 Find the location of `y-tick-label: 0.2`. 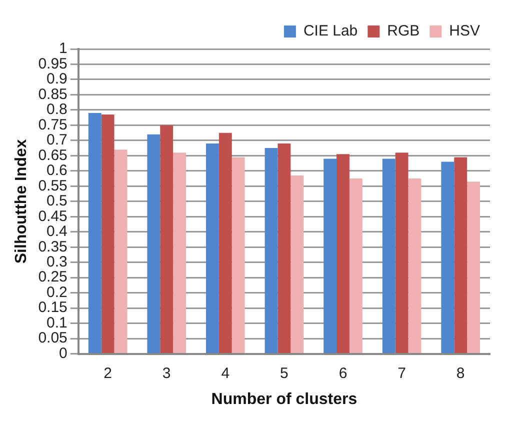

y-tick-label: 0.2 is located at coordinates (57, 292).